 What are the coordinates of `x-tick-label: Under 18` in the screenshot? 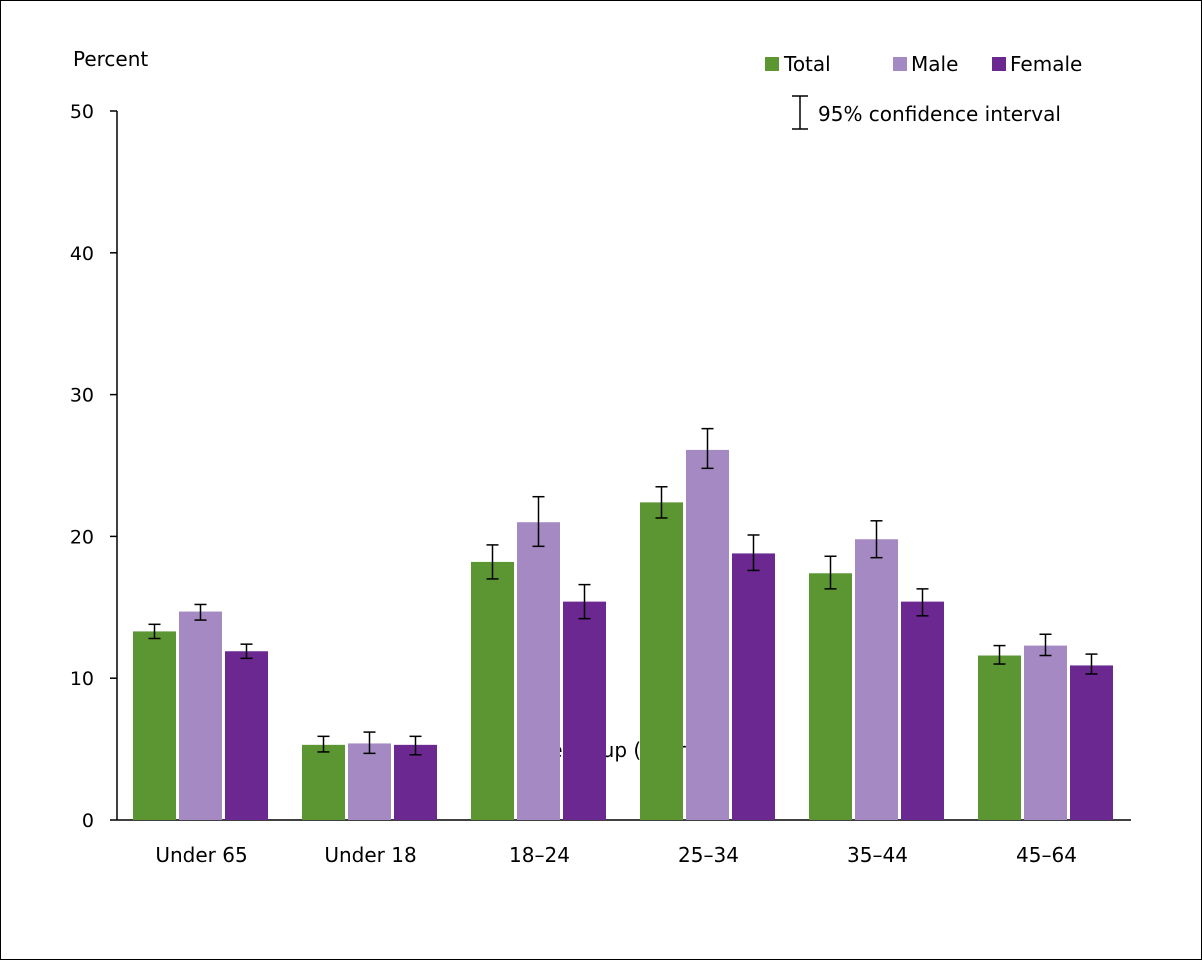 It's located at (370, 855).